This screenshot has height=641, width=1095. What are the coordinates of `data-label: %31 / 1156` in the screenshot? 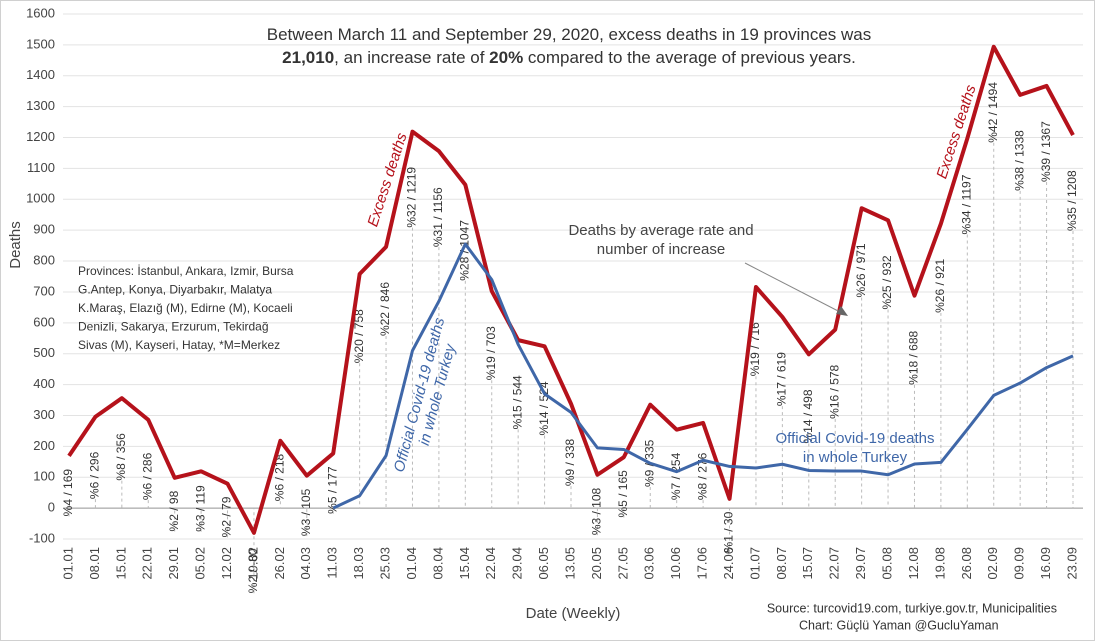 It's located at (438, 217).